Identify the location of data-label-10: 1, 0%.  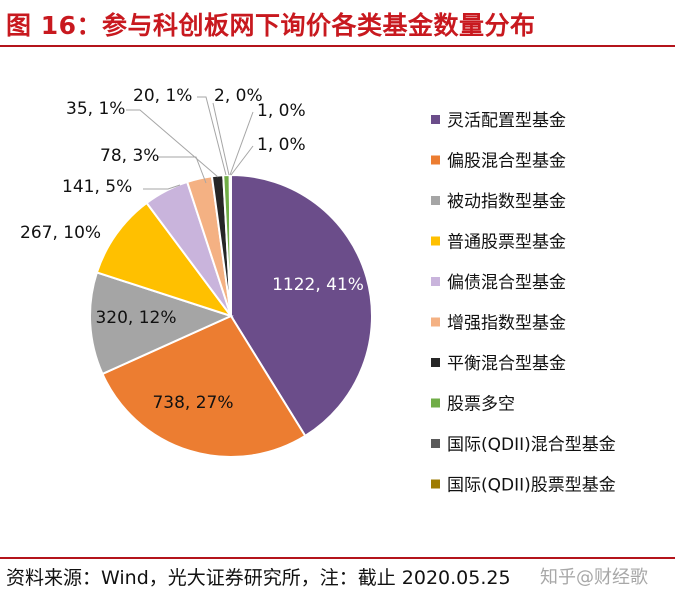
(281, 111).